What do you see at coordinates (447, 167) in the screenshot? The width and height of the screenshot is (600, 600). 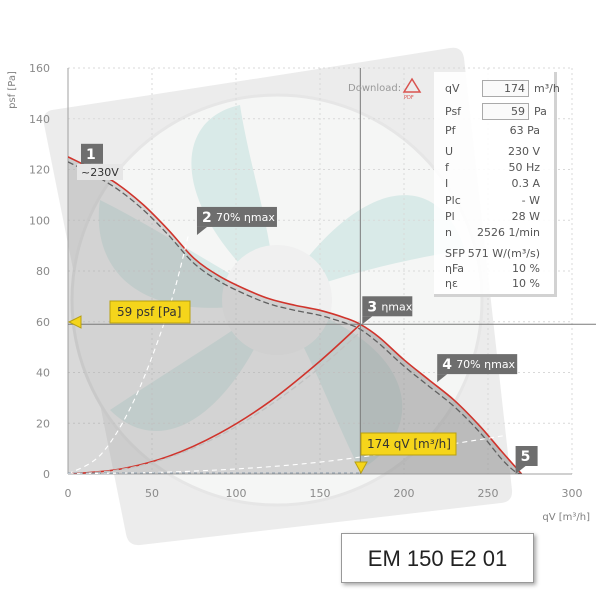 I see `spec-name: f` at bounding box center [447, 167].